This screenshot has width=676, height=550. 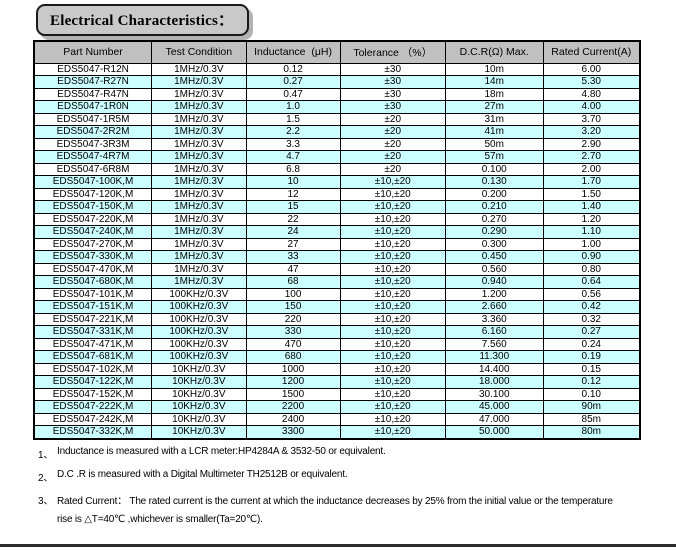 I want to click on cell-dcr-max: 10m, so click(x=494, y=69).